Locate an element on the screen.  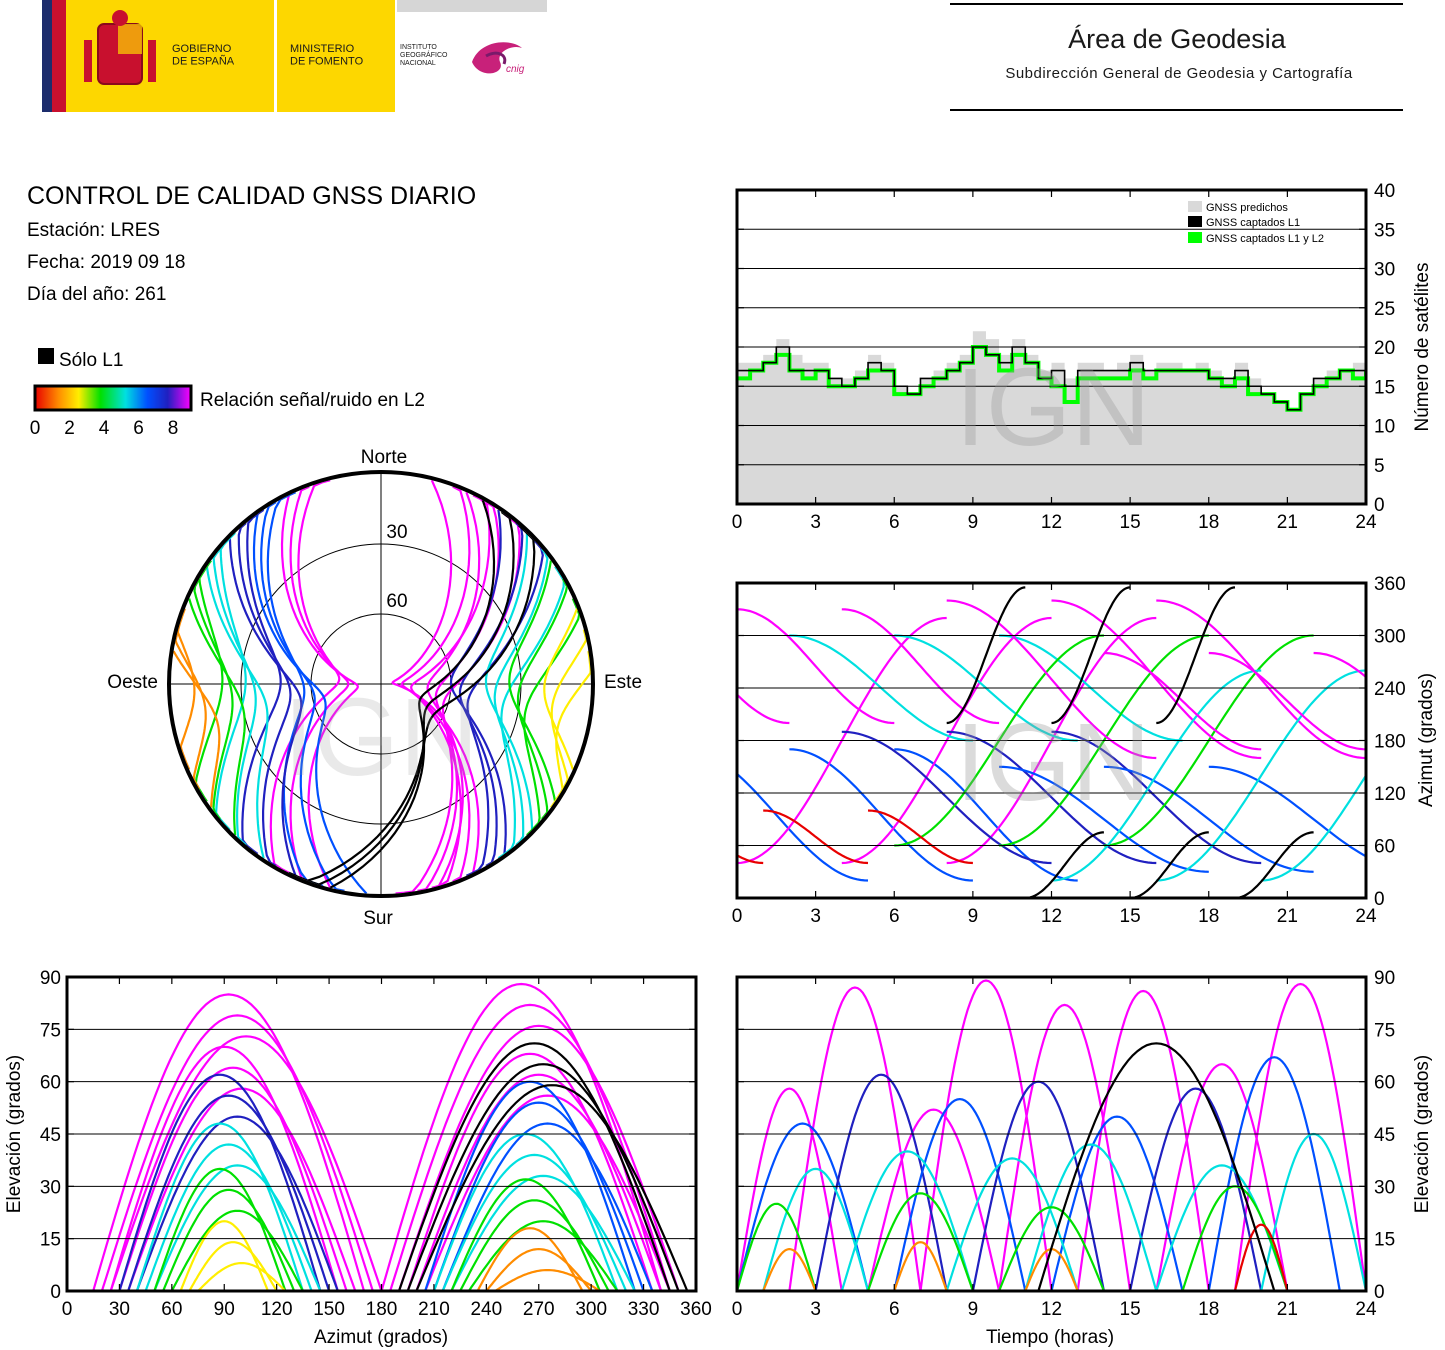
skyplot-horizon is located at coordinates (381, 684).